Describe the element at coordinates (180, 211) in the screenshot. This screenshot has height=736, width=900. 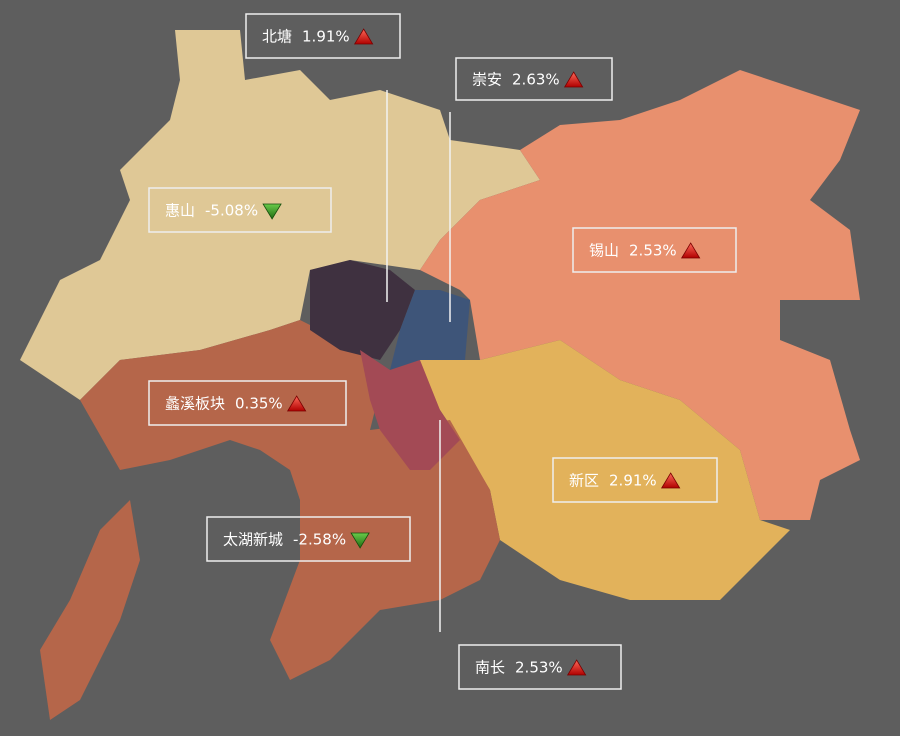
I see `region-name: 惠山` at that location.